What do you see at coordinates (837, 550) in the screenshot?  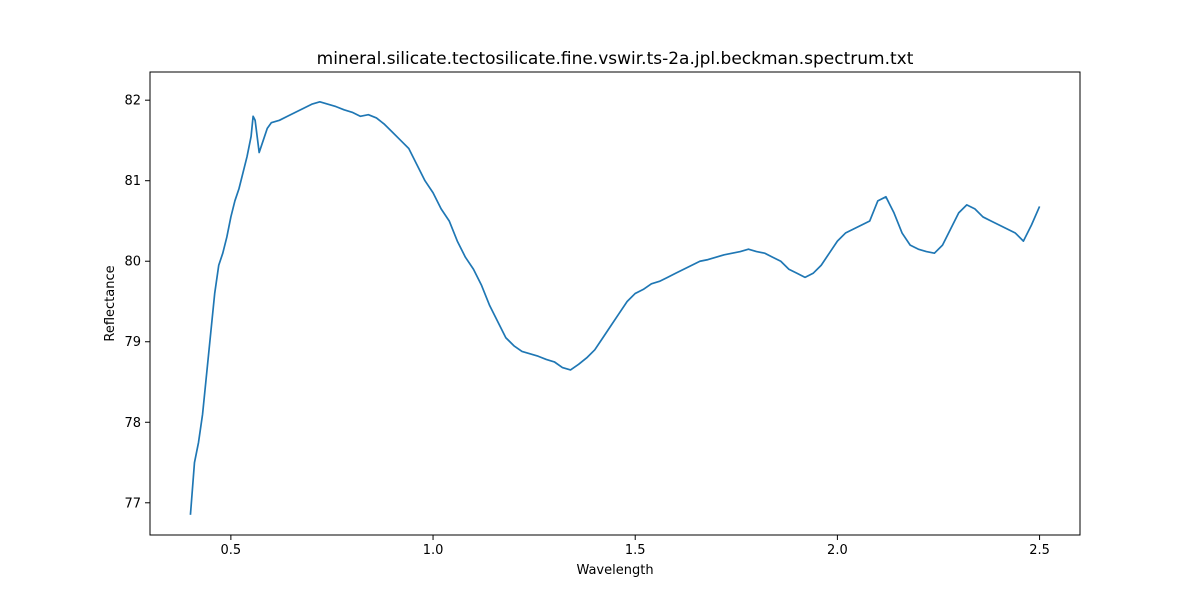 I see `x-tick-label: 2.0` at bounding box center [837, 550].